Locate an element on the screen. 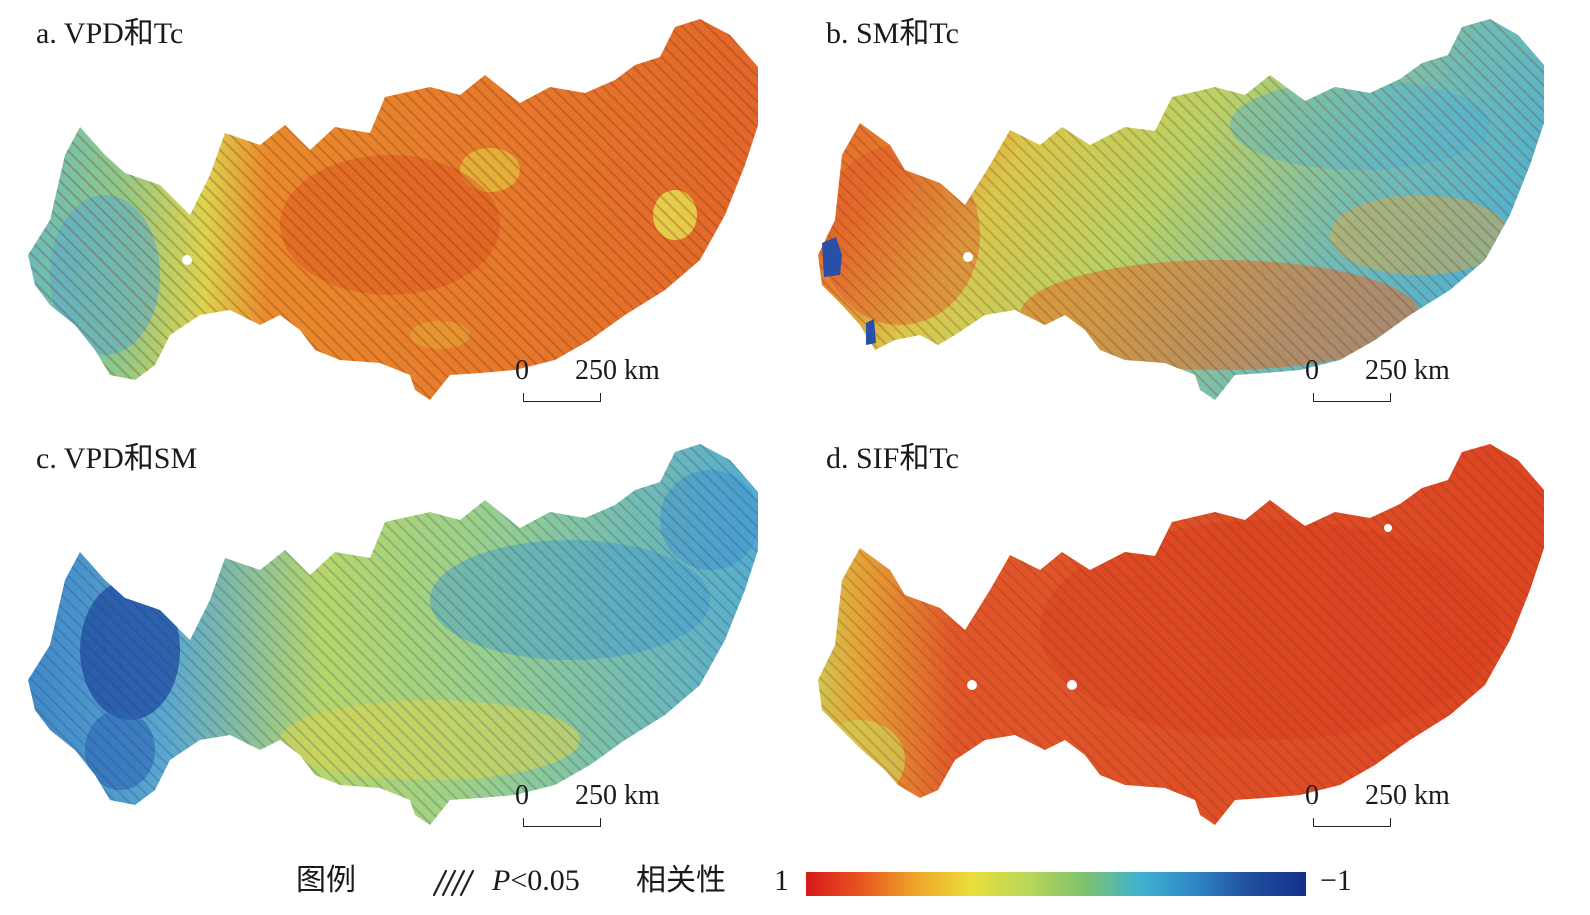 The width and height of the screenshot is (1590, 915). correlation-label: 相关性 is located at coordinates (681, 880).